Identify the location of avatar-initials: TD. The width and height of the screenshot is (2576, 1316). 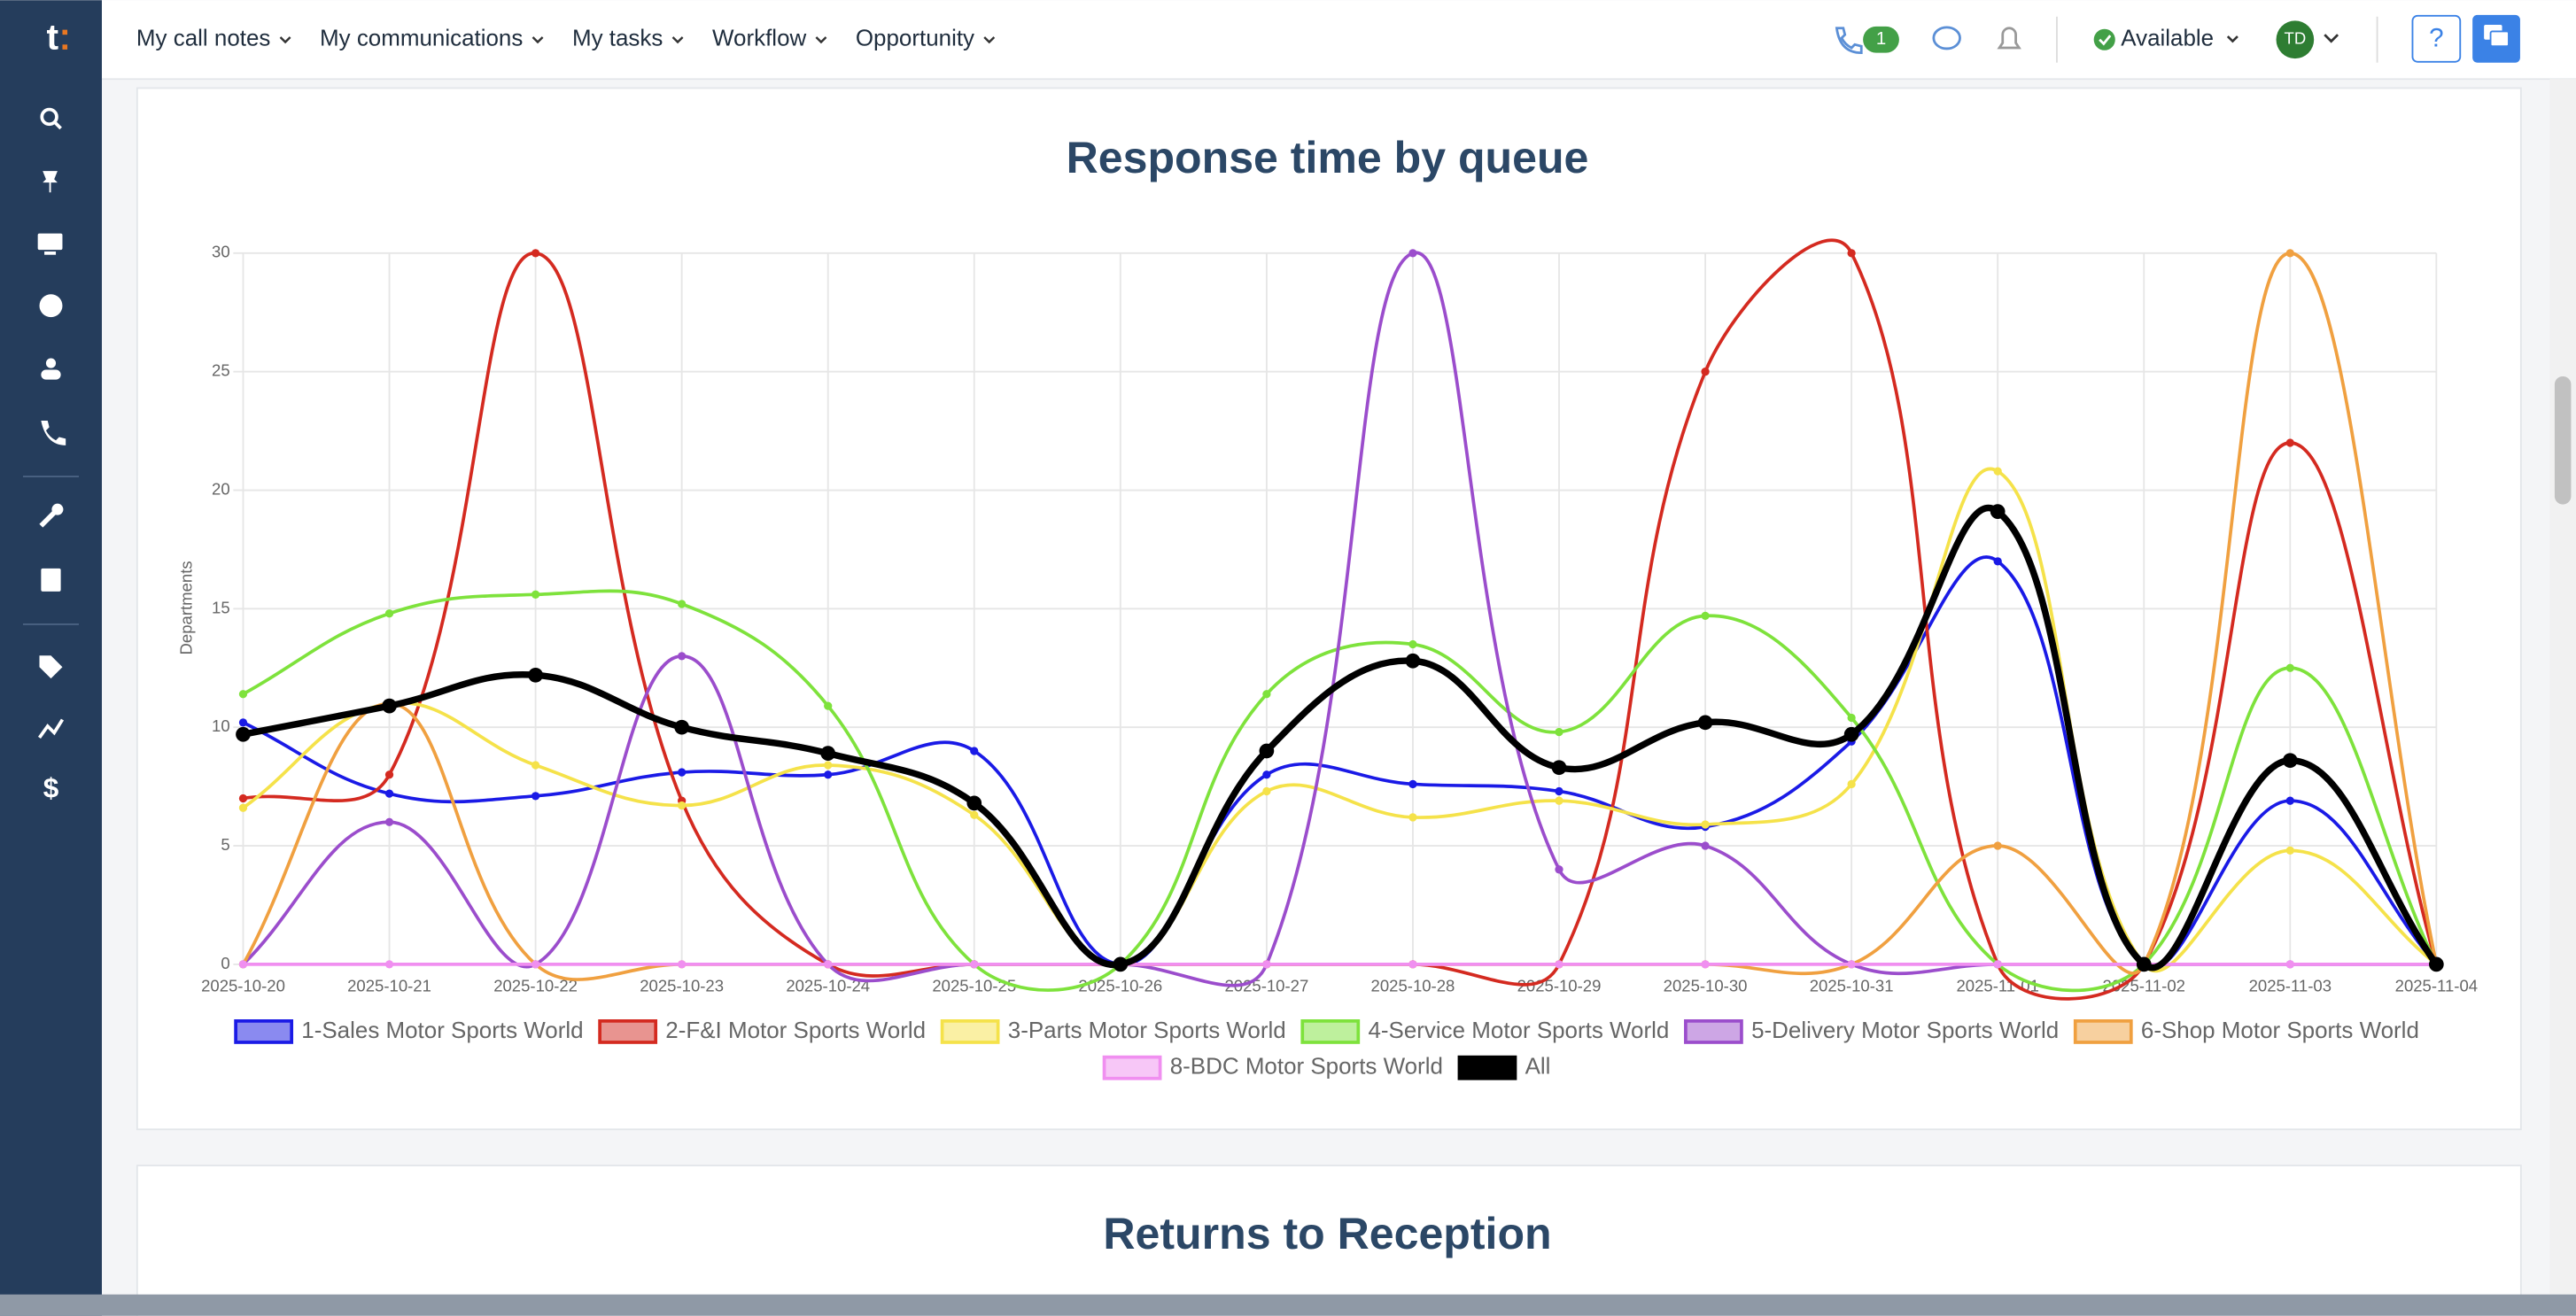
(2296, 38).